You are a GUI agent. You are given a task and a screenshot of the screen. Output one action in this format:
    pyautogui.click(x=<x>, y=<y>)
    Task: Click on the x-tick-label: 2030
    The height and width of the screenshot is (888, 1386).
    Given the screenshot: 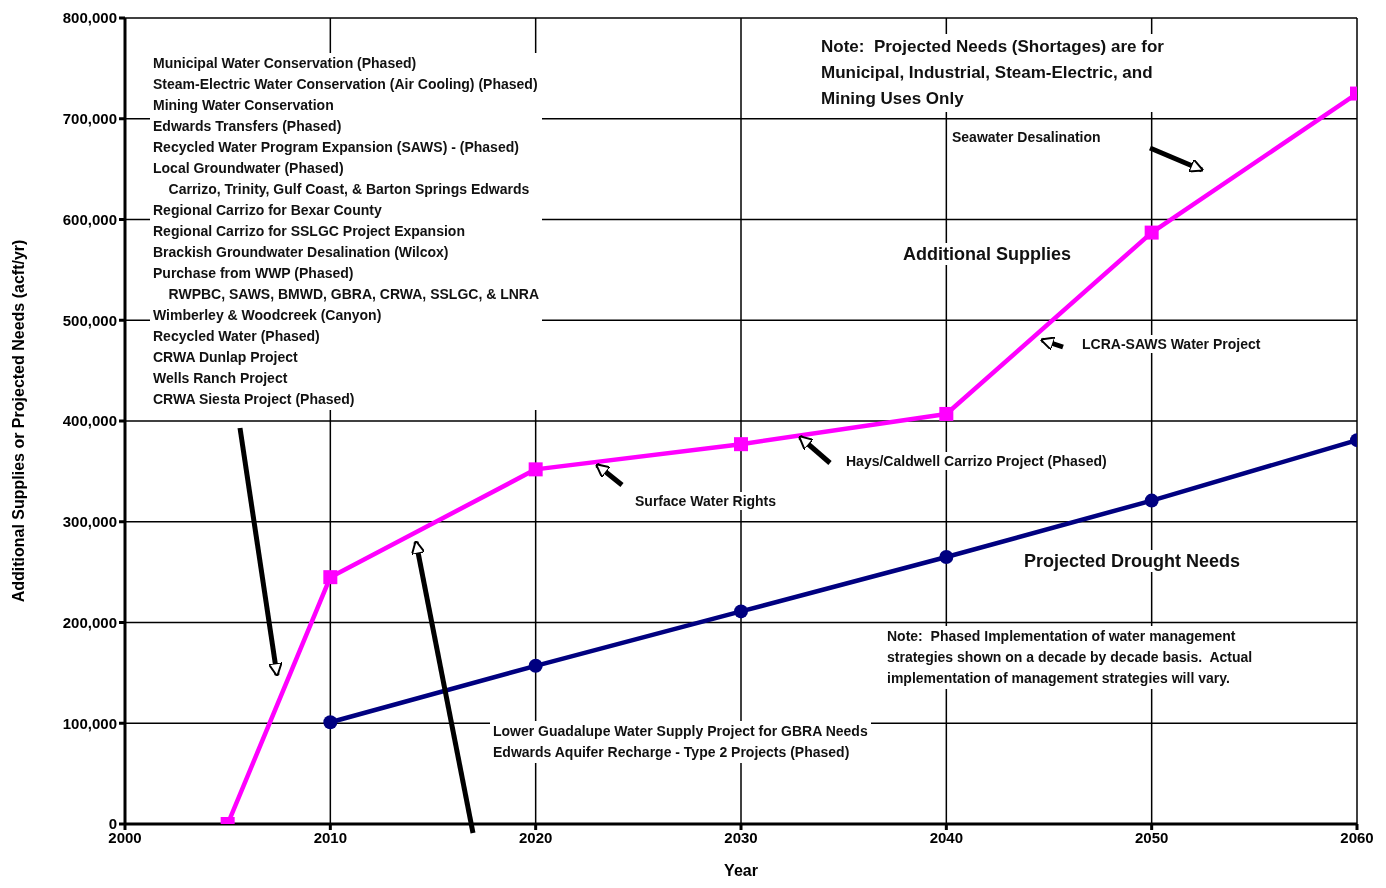 What is the action you would take?
    pyautogui.click(x=741, y=837)
    